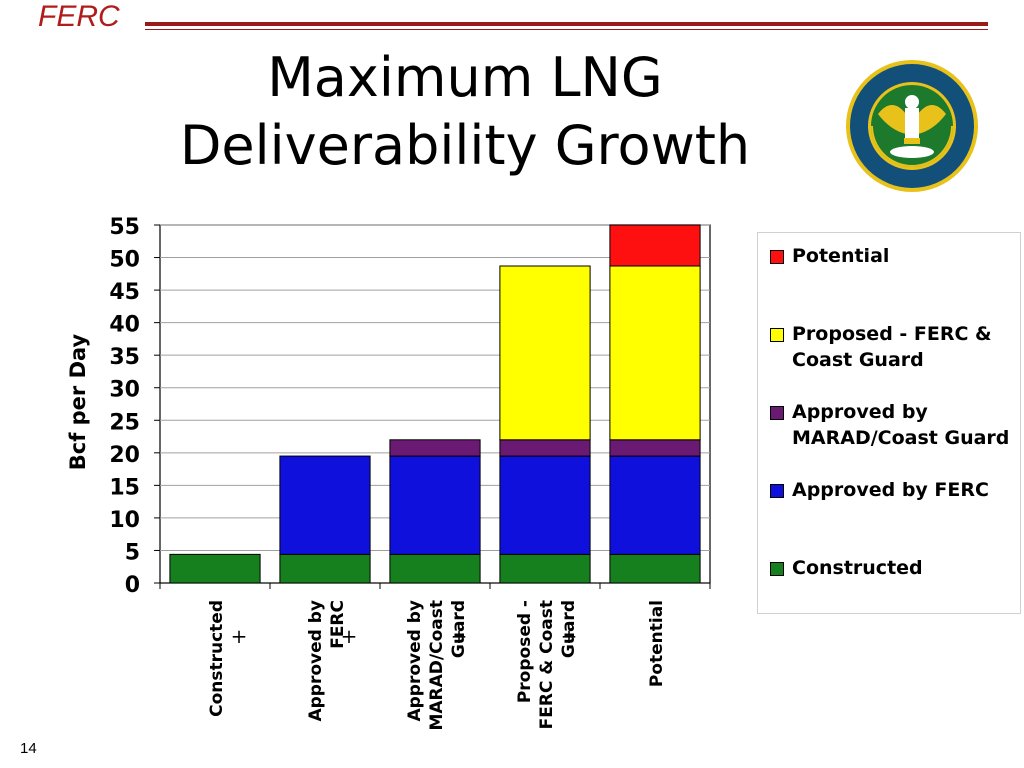 This screenshot has height=768, width=1024. Describe the element at coordinates (777, 257) in the screenshot. I see `legend-swatch-potential` at that location.